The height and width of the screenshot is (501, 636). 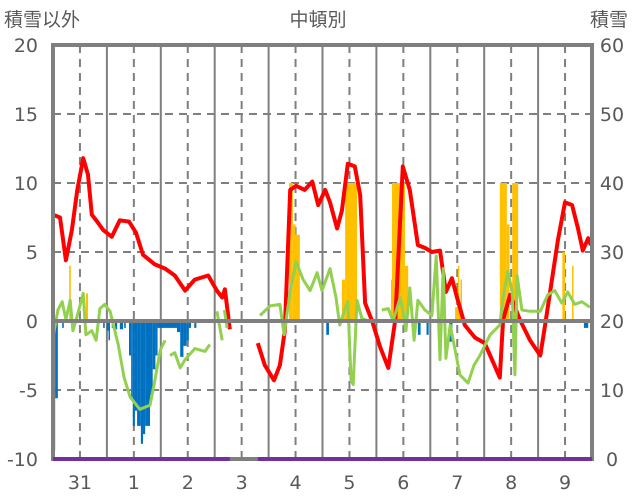 I want to click on x-tick-label: 31, so click(x=80, y=483).